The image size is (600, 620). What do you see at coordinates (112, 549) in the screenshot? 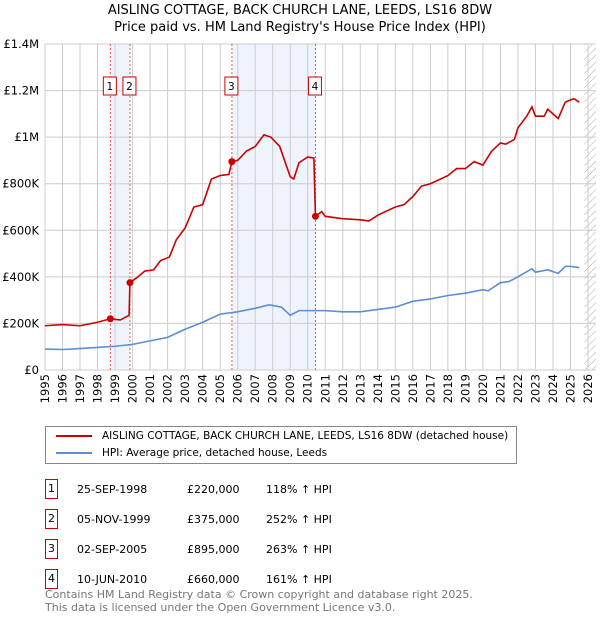
I see `sale-date: 02-SEP-2005` at bounding box center [112, 549].